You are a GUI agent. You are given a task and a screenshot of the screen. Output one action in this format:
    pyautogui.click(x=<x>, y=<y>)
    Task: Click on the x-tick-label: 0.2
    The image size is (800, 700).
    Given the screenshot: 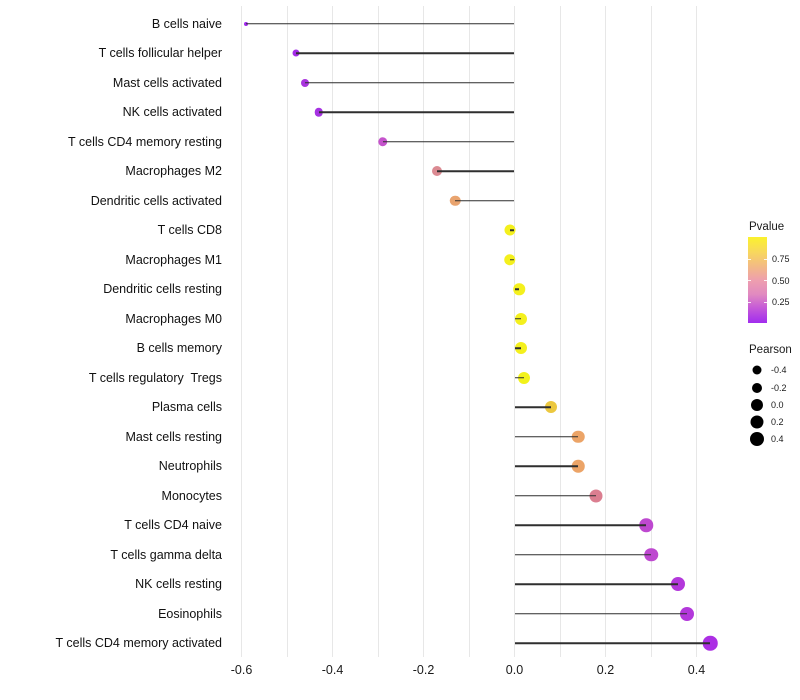 What is the action you would take?
    pyautogui.click(x=605, y=670)
    